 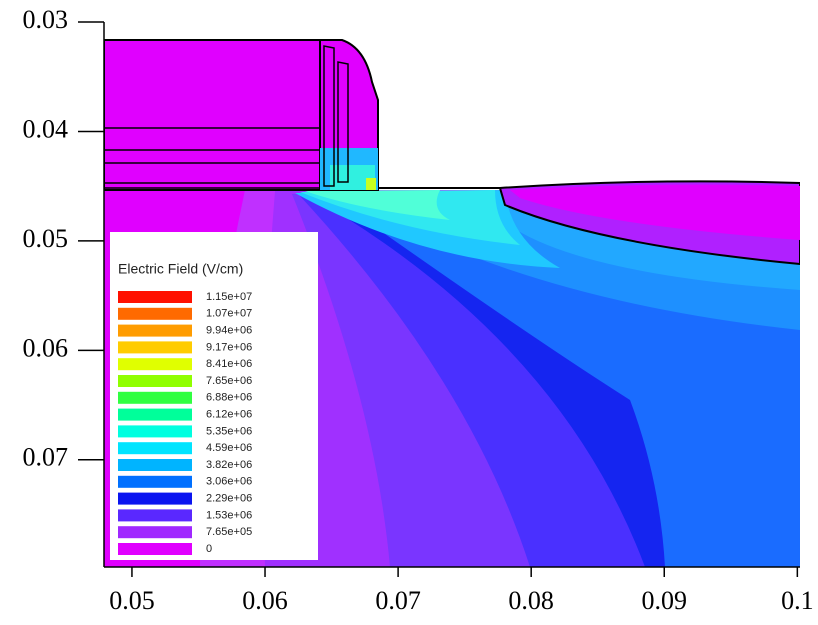 I want to click on legend-label: 7.65e+06, so click(x=229, y=381).